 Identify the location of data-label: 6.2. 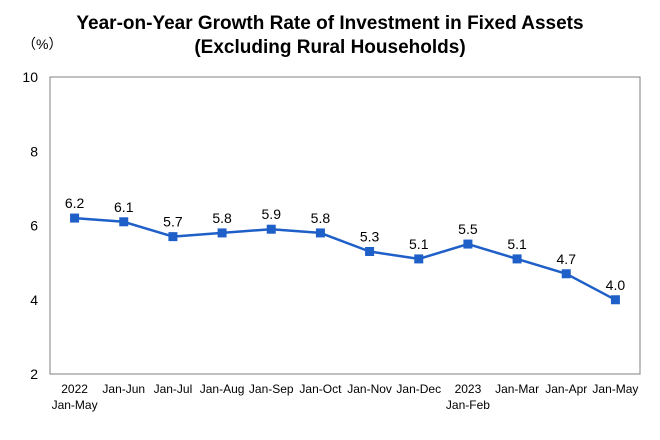
(75, 203).